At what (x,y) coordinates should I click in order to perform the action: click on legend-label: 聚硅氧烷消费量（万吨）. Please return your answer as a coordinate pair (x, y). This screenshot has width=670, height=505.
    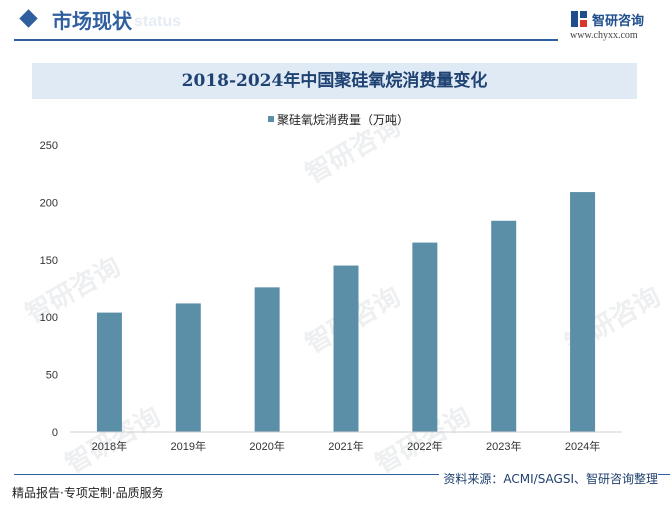
    Looking at the image, I should click on (343, 120).